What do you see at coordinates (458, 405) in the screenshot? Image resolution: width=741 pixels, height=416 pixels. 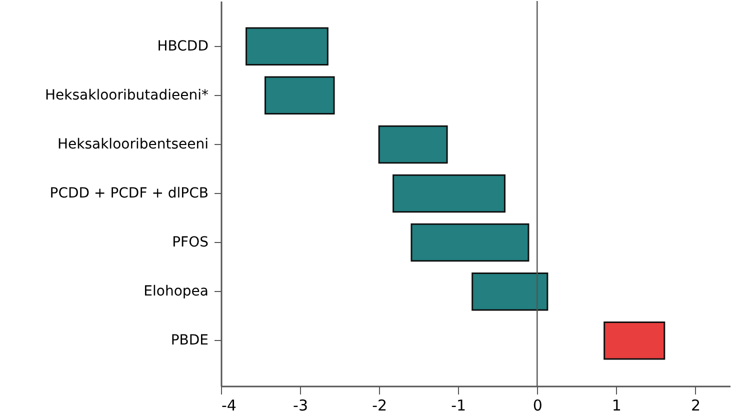 I see `x-tick-label: -1` at bounding box center [458, 405].